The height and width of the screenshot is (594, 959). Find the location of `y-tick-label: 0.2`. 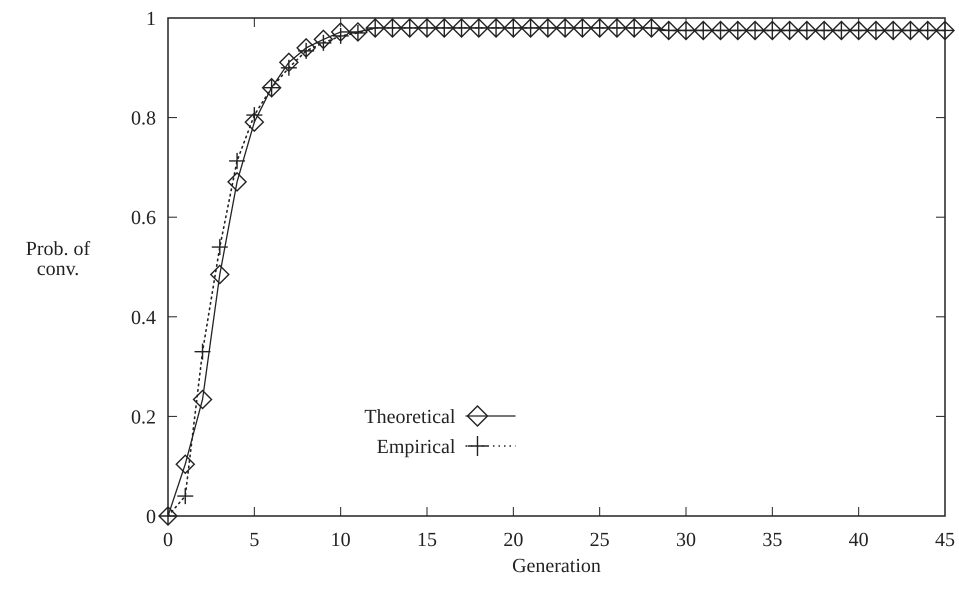

y-tick-label: 0.2 is located at coordinates (143, 417).